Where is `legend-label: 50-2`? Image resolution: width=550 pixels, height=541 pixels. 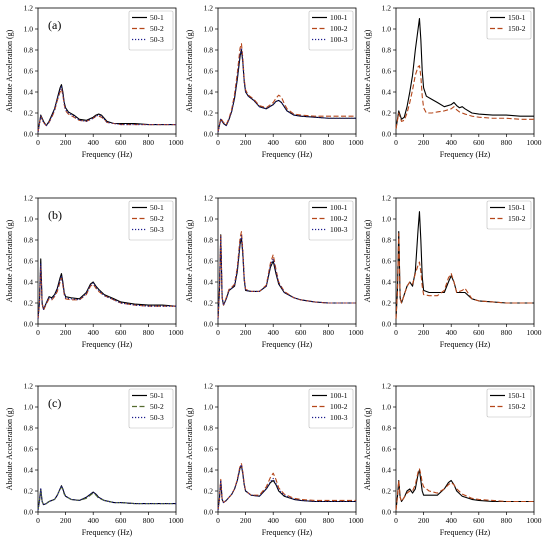 legend-label: 50-2 is located at coordinates (157, 28).